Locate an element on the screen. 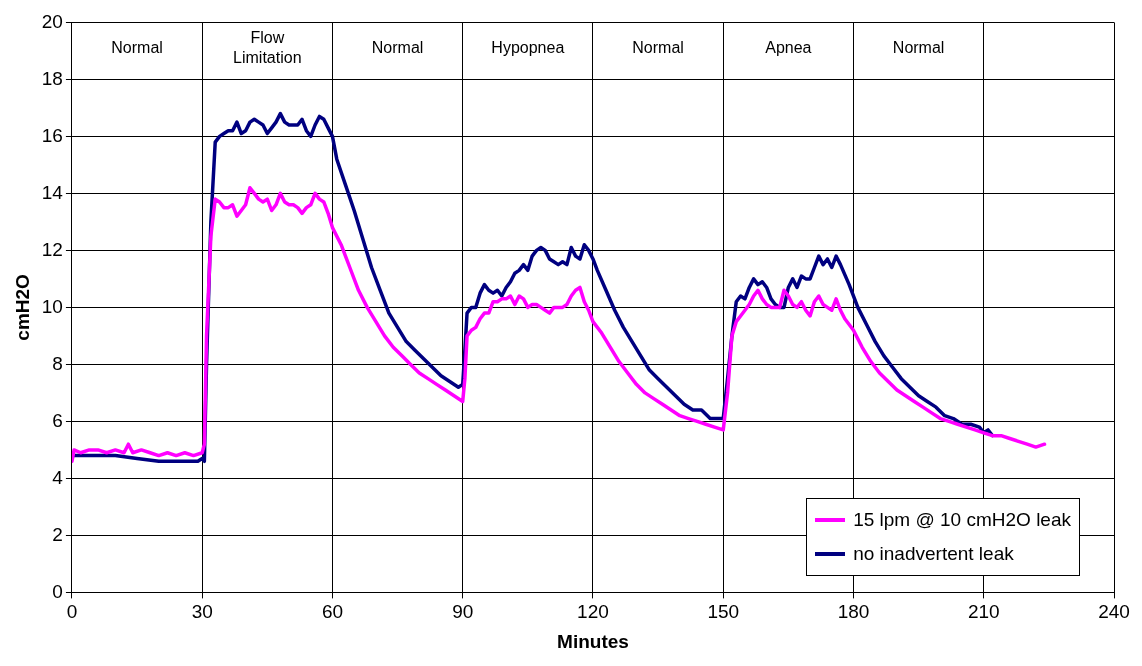  x-tick-label: 210 is located at coordinates (983, 612).